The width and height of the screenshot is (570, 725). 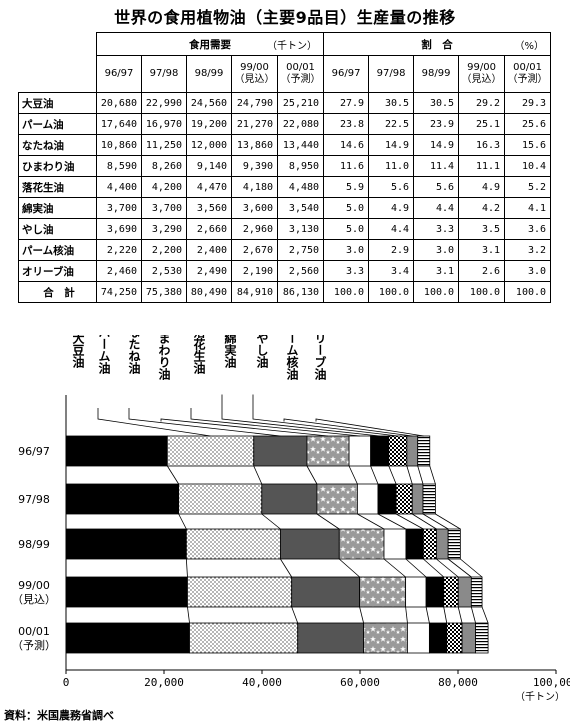 I want to click on year-label: 00/01, so click(x=300, y=67).